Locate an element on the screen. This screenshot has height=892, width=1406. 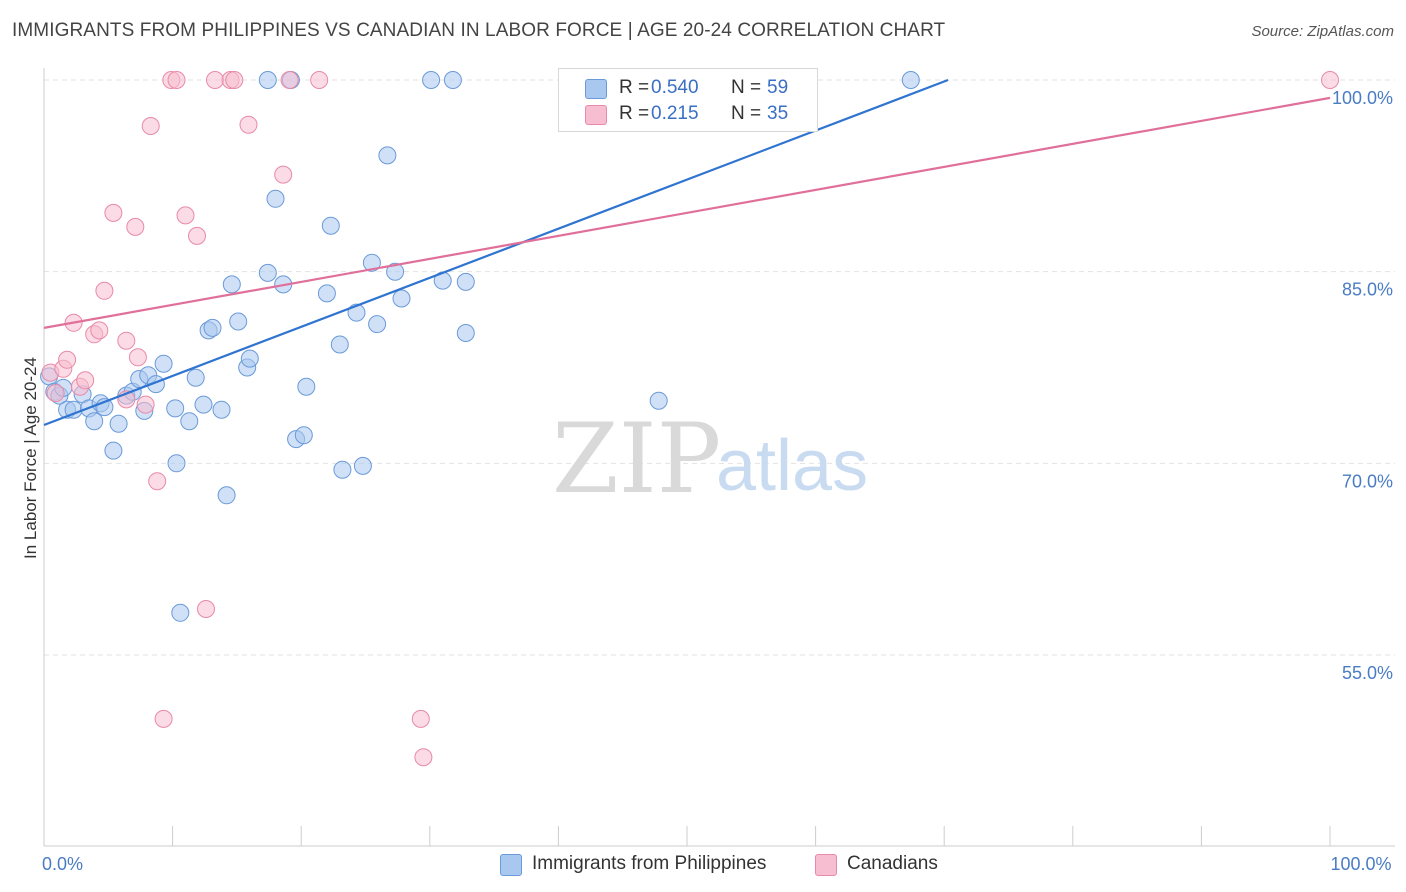
n-value: 35 is located at coordinates (778, 113).